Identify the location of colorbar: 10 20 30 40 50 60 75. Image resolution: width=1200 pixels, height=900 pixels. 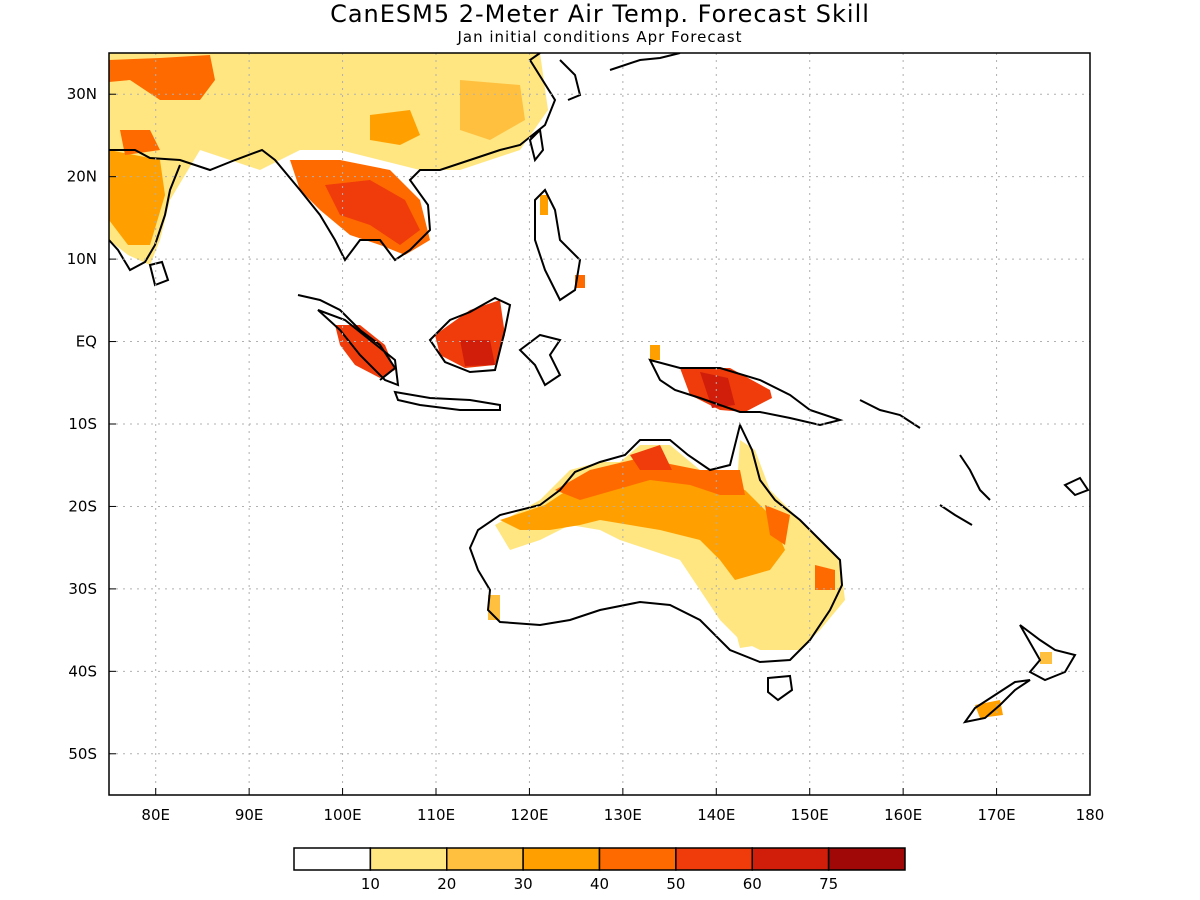
(599, 870).